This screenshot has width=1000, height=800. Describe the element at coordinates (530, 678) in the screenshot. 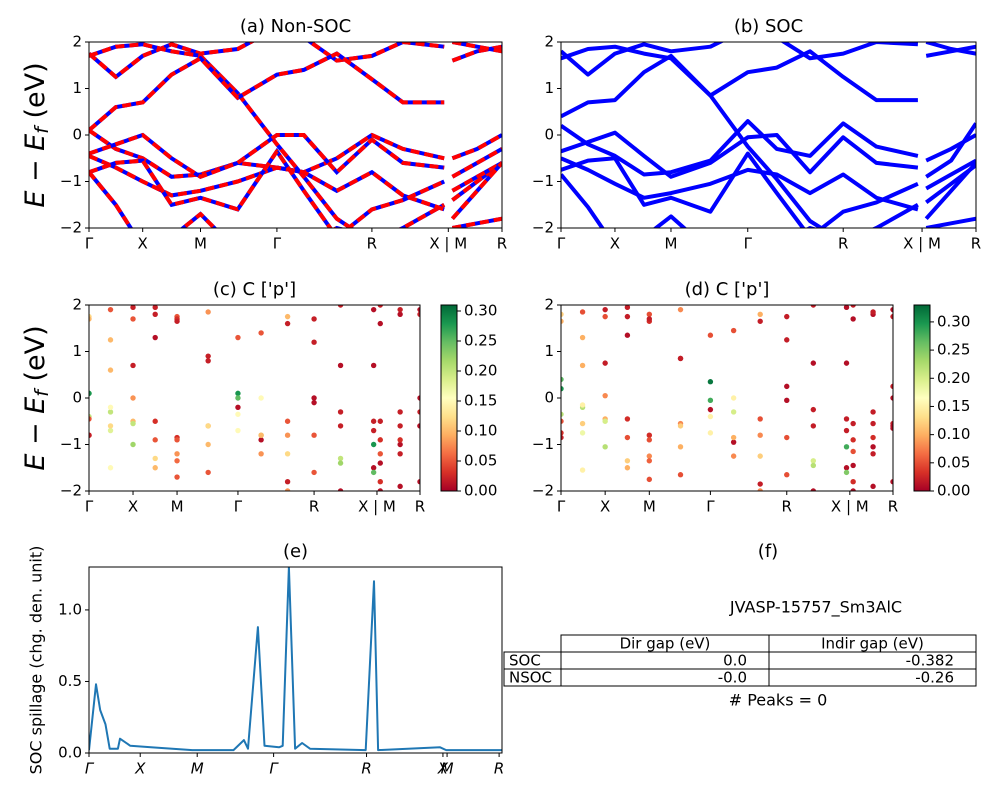

I see `table-cell-text: NSOC` at that location.